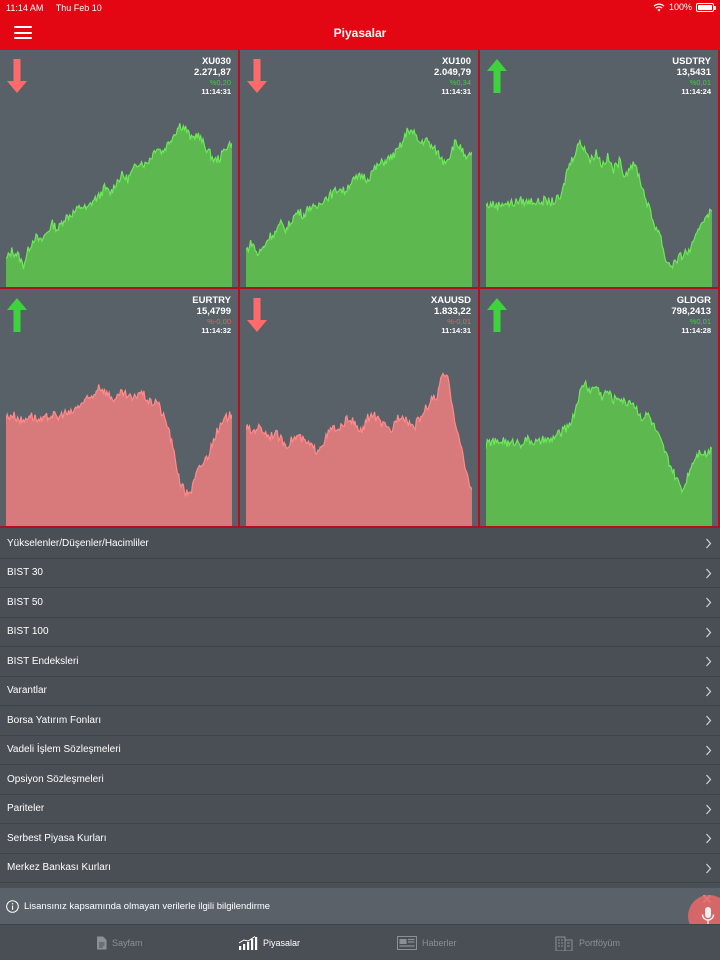 Image resolution: width=720 pixels, height=960 pixels. I want to click on tab-piyasalar: Piyasalar, so click(269, 943).